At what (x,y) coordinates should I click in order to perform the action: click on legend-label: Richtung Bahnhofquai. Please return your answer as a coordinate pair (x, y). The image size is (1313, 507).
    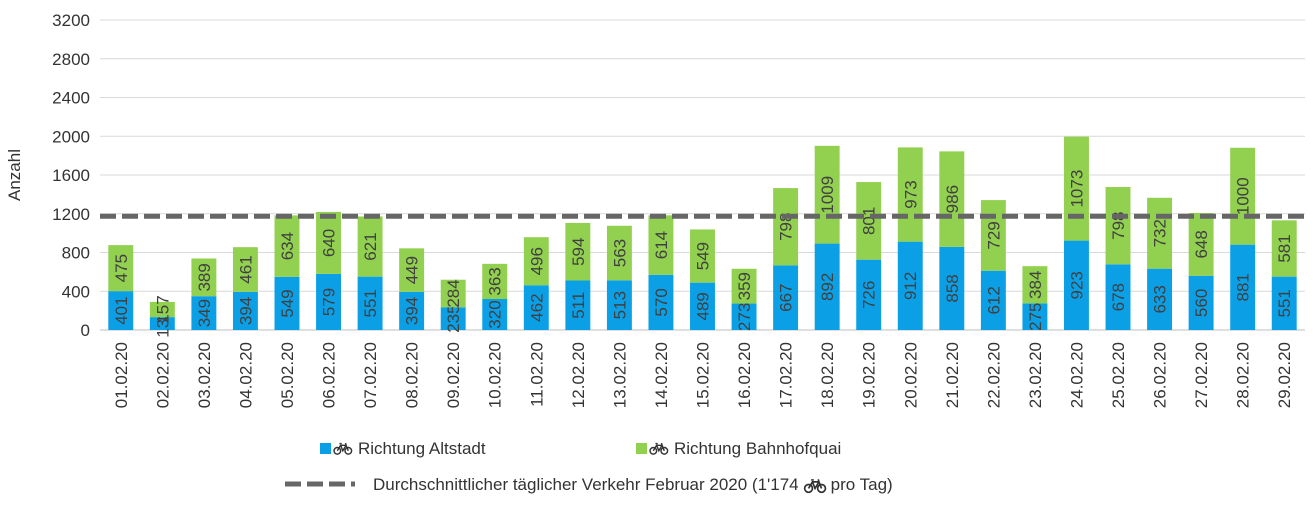
    Looking at the image, I should click on (757, 448).